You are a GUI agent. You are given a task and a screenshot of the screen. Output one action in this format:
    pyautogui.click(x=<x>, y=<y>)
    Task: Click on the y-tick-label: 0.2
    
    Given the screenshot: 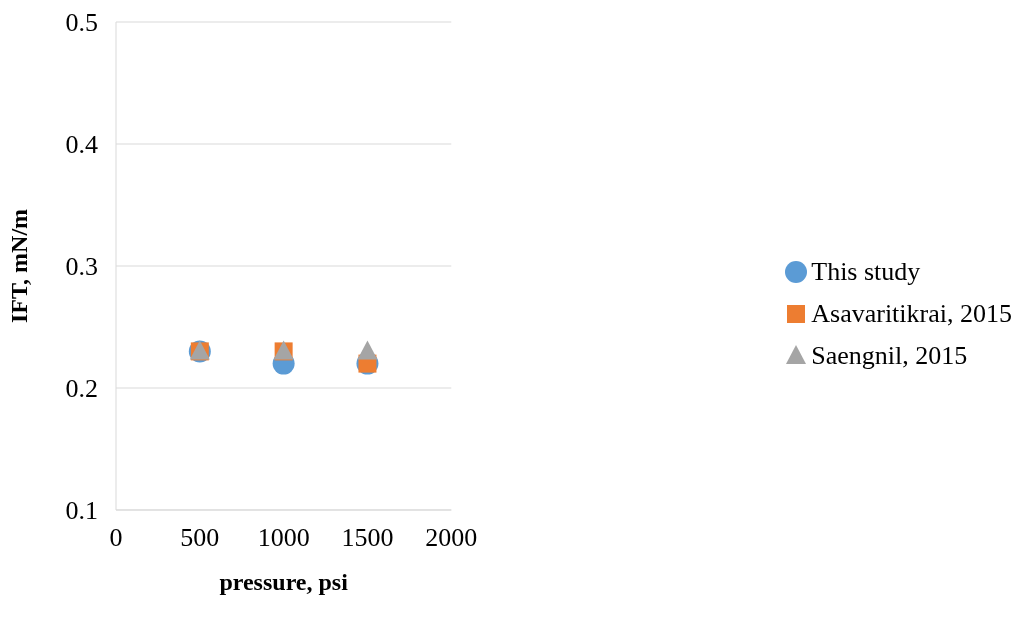 What is the action you would take?
    pyautogui.click(x=81, y=389)
    